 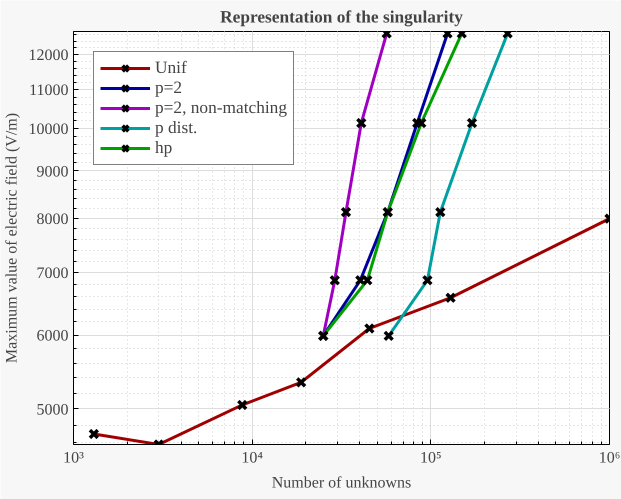 I want to click on x-tick-label: 10⁵, so click(x=431, y=458).